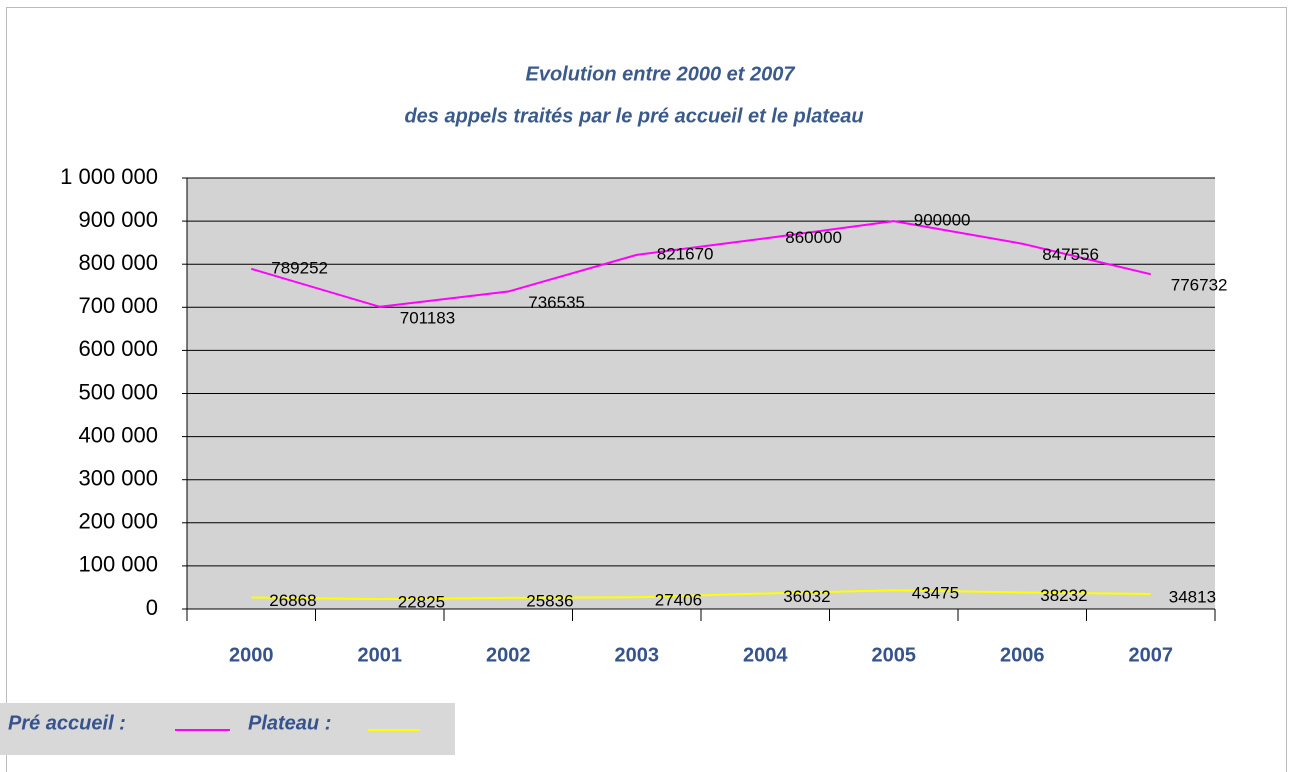 The image size is (1291, 772). Describe the element at coordinates (118, 391) in the screenshot. I see `y-tick-label: 500 000` at that location.